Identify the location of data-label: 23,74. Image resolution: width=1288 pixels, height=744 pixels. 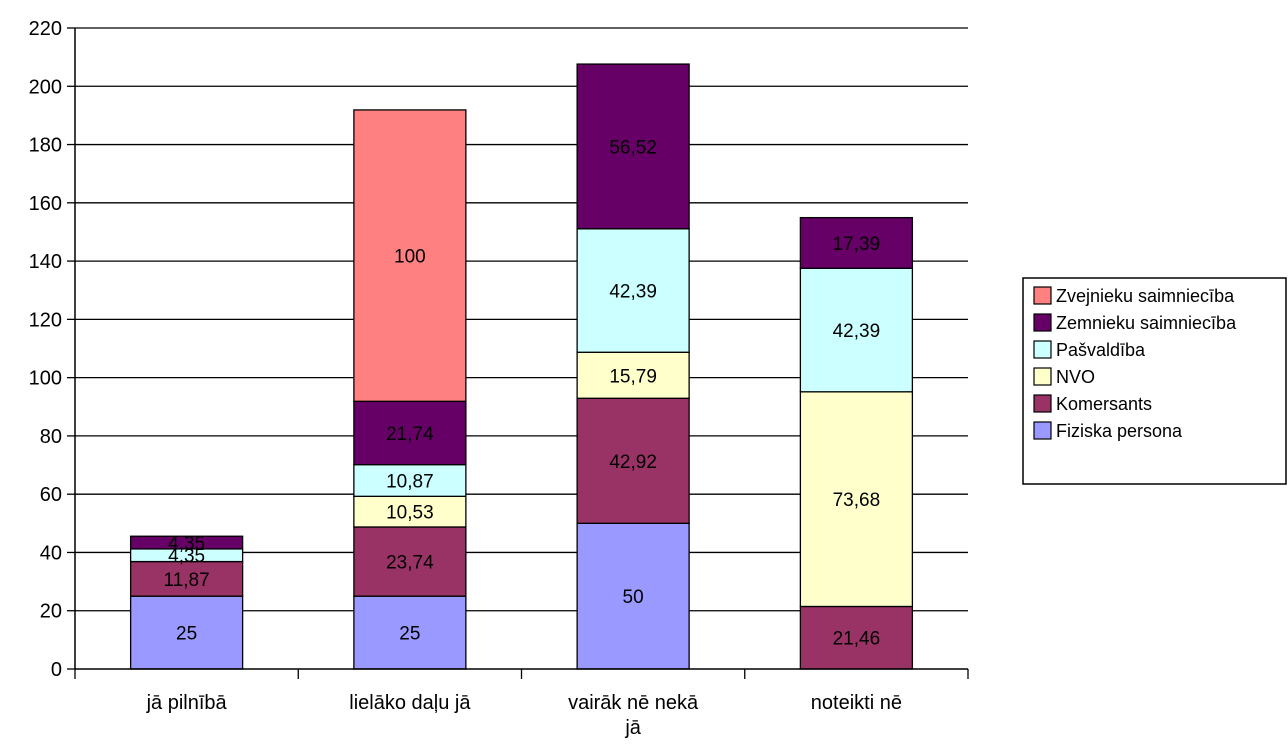
(410, 563).